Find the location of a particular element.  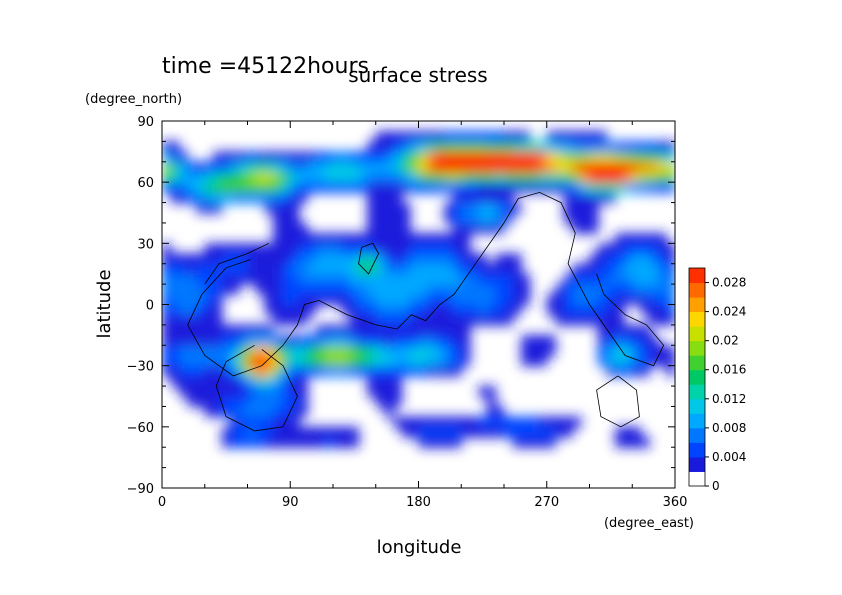

colorbar-tick-label: 0.004 is located at coordinates (729, 457).